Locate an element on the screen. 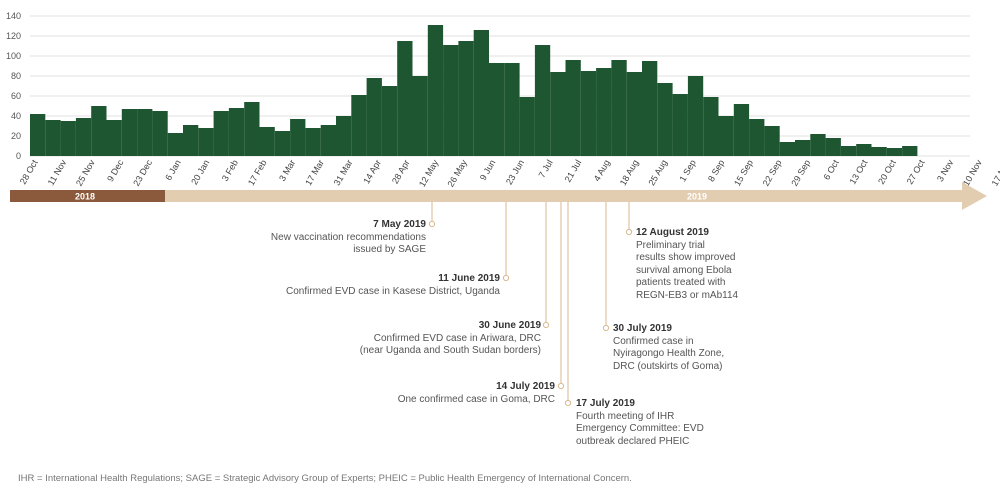  x-tick-label: 13 Oct is located at coordinates (859, 172).